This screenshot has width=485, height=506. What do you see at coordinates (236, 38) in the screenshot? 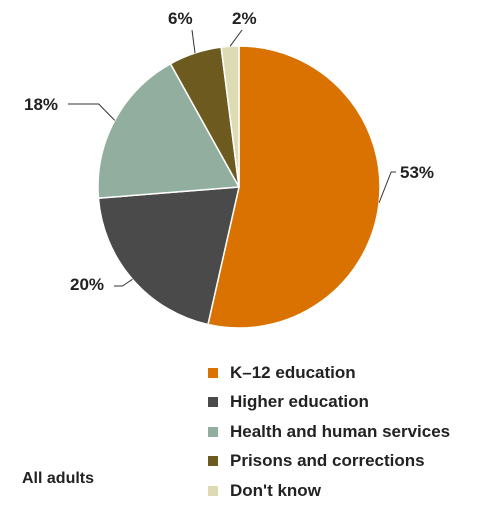
I see `leader-line-dont-know` at bounding box center [236, 38].